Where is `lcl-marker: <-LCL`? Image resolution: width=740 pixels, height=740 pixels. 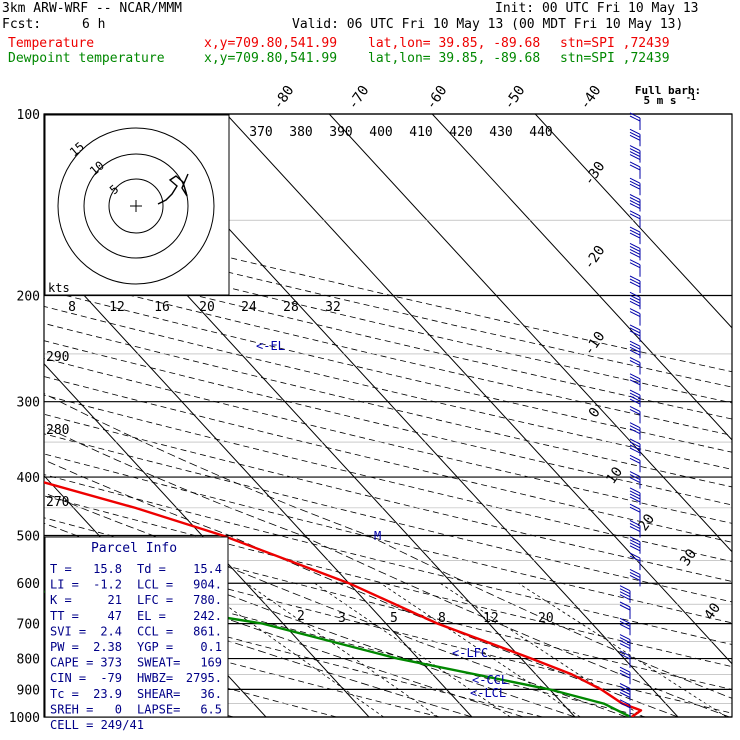
lcl-marker: <-LCL is located at coordinates (488, 693).